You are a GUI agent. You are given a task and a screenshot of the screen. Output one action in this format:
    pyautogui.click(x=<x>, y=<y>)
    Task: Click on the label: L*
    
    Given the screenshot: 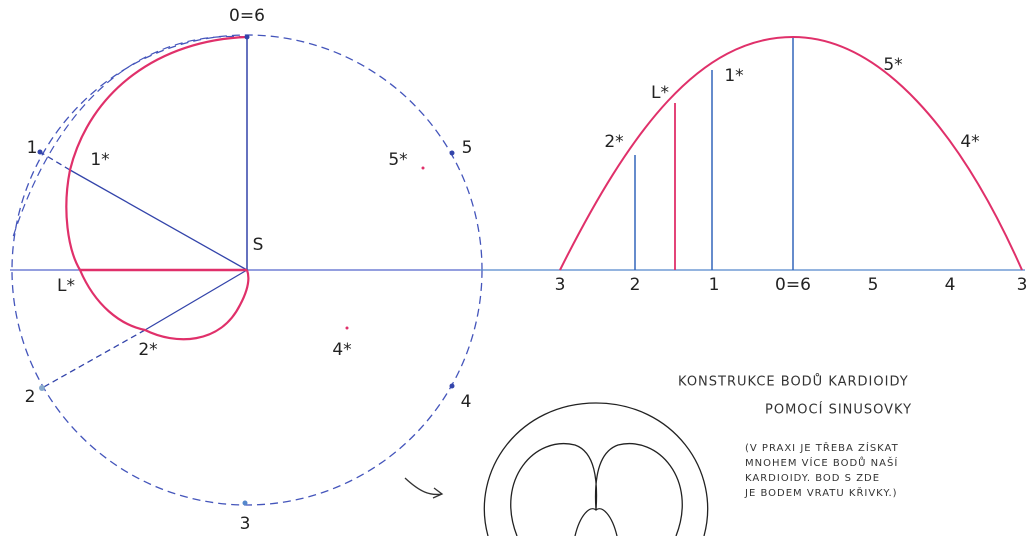 What is the action you would take?
    pyautogui.click(x=66, y=286)
    